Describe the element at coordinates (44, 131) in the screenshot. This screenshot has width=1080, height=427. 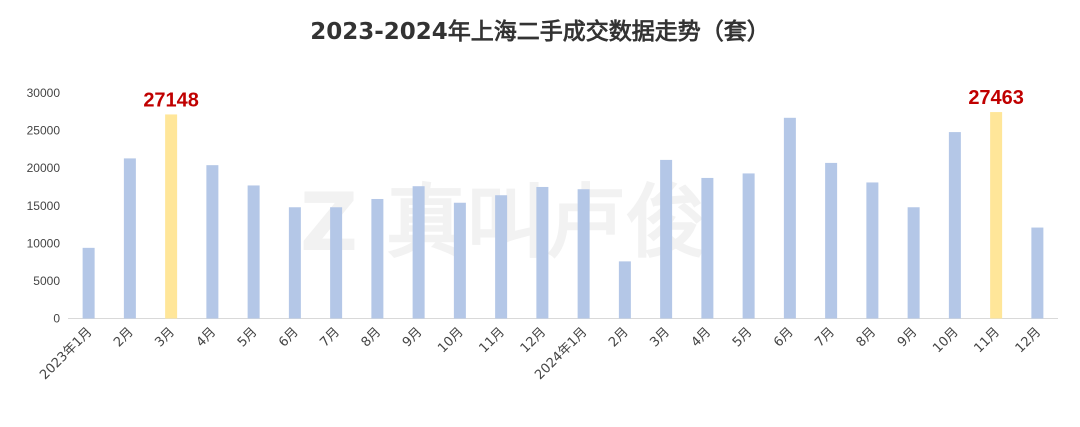
I see `y-tick-label: 25000` at that location.